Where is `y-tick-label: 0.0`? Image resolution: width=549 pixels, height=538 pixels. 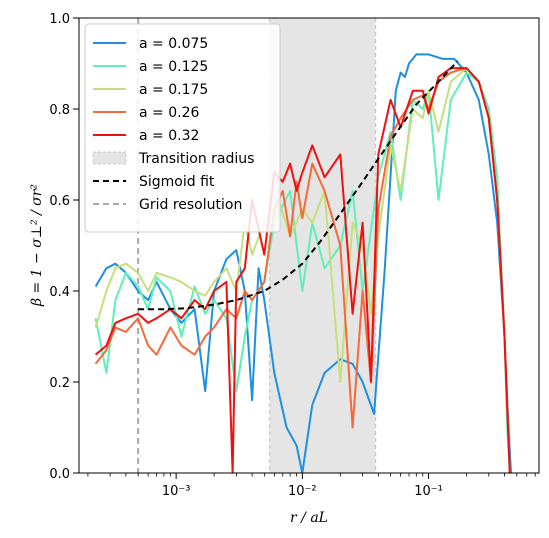
y-tick-label: 0.0 is located at coordinates (59, 474).